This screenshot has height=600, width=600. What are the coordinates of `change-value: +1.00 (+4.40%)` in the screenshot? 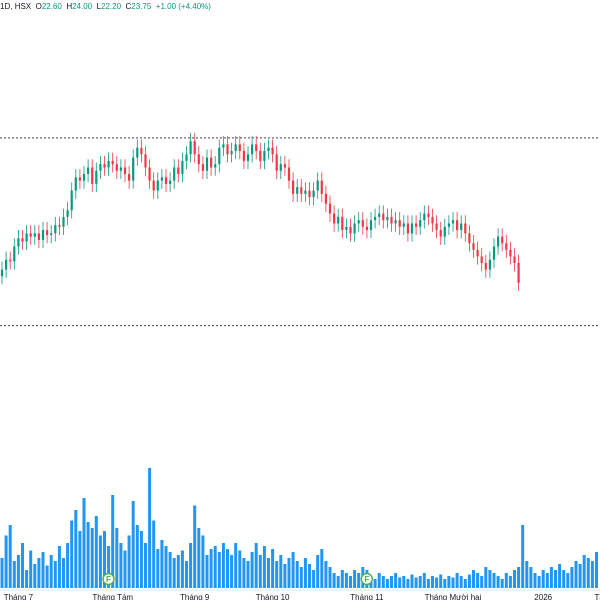 It's located at (183, 6).